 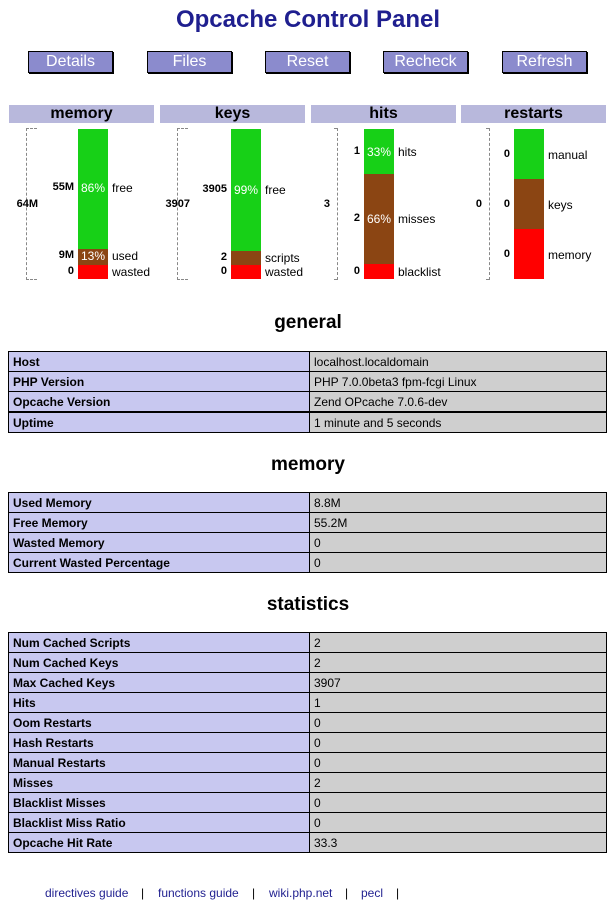 What do you see at coordinates (308, 604) in the screenshot?
I see `statistics-heading: statistics` at bounding box center [308, 604].